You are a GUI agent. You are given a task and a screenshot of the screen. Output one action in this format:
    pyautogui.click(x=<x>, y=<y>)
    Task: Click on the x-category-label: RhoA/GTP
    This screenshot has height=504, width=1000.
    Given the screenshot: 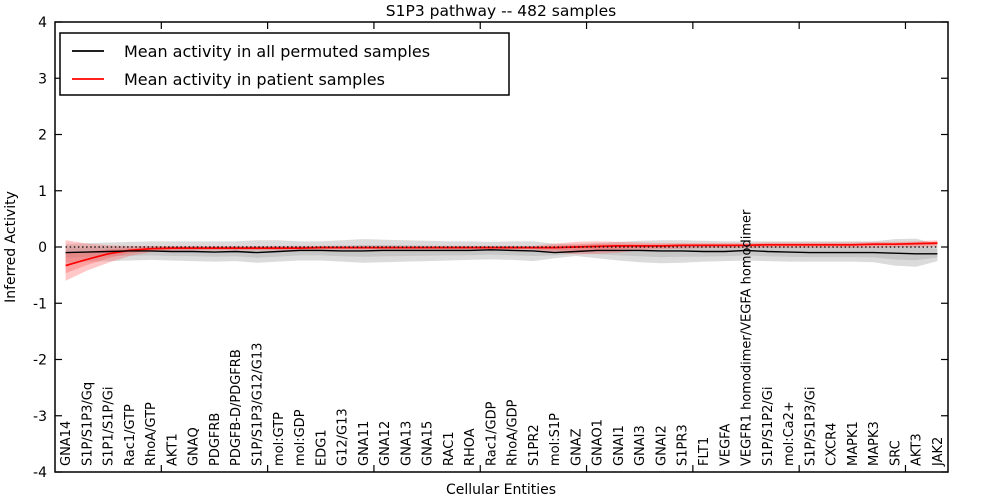 What is the action you would take?
    pyautogui.click(x=151, y=434)
    